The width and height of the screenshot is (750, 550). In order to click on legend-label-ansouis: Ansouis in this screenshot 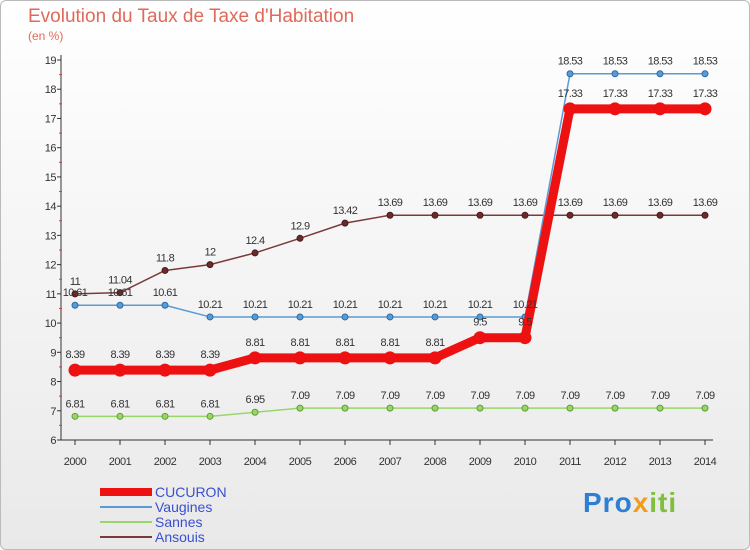, I will do `click(180, 537)`.